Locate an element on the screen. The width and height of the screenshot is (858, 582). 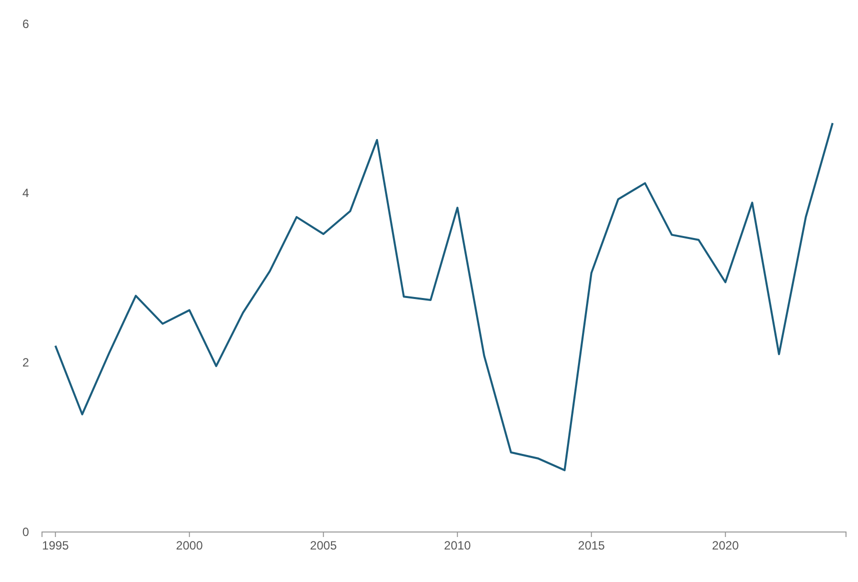
x-tick-label: 2000 is located at coordinates (190, 545).